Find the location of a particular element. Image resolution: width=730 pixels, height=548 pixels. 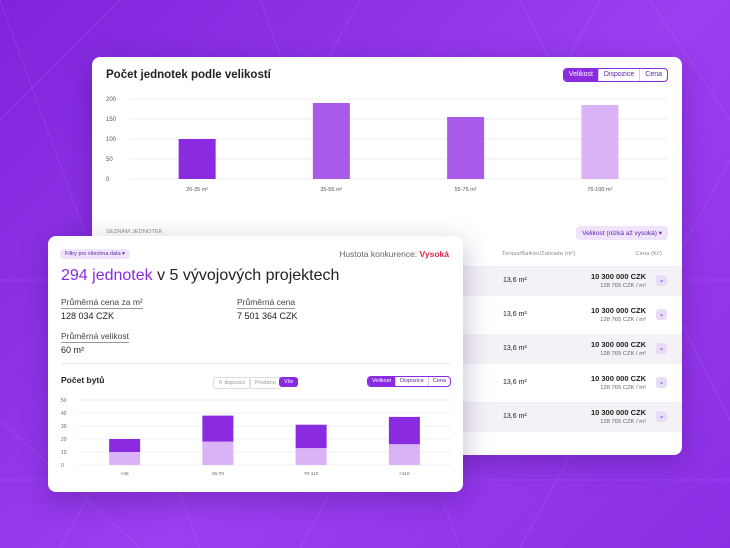

x-tick-label: <45 is located at coordinates (125, 474).